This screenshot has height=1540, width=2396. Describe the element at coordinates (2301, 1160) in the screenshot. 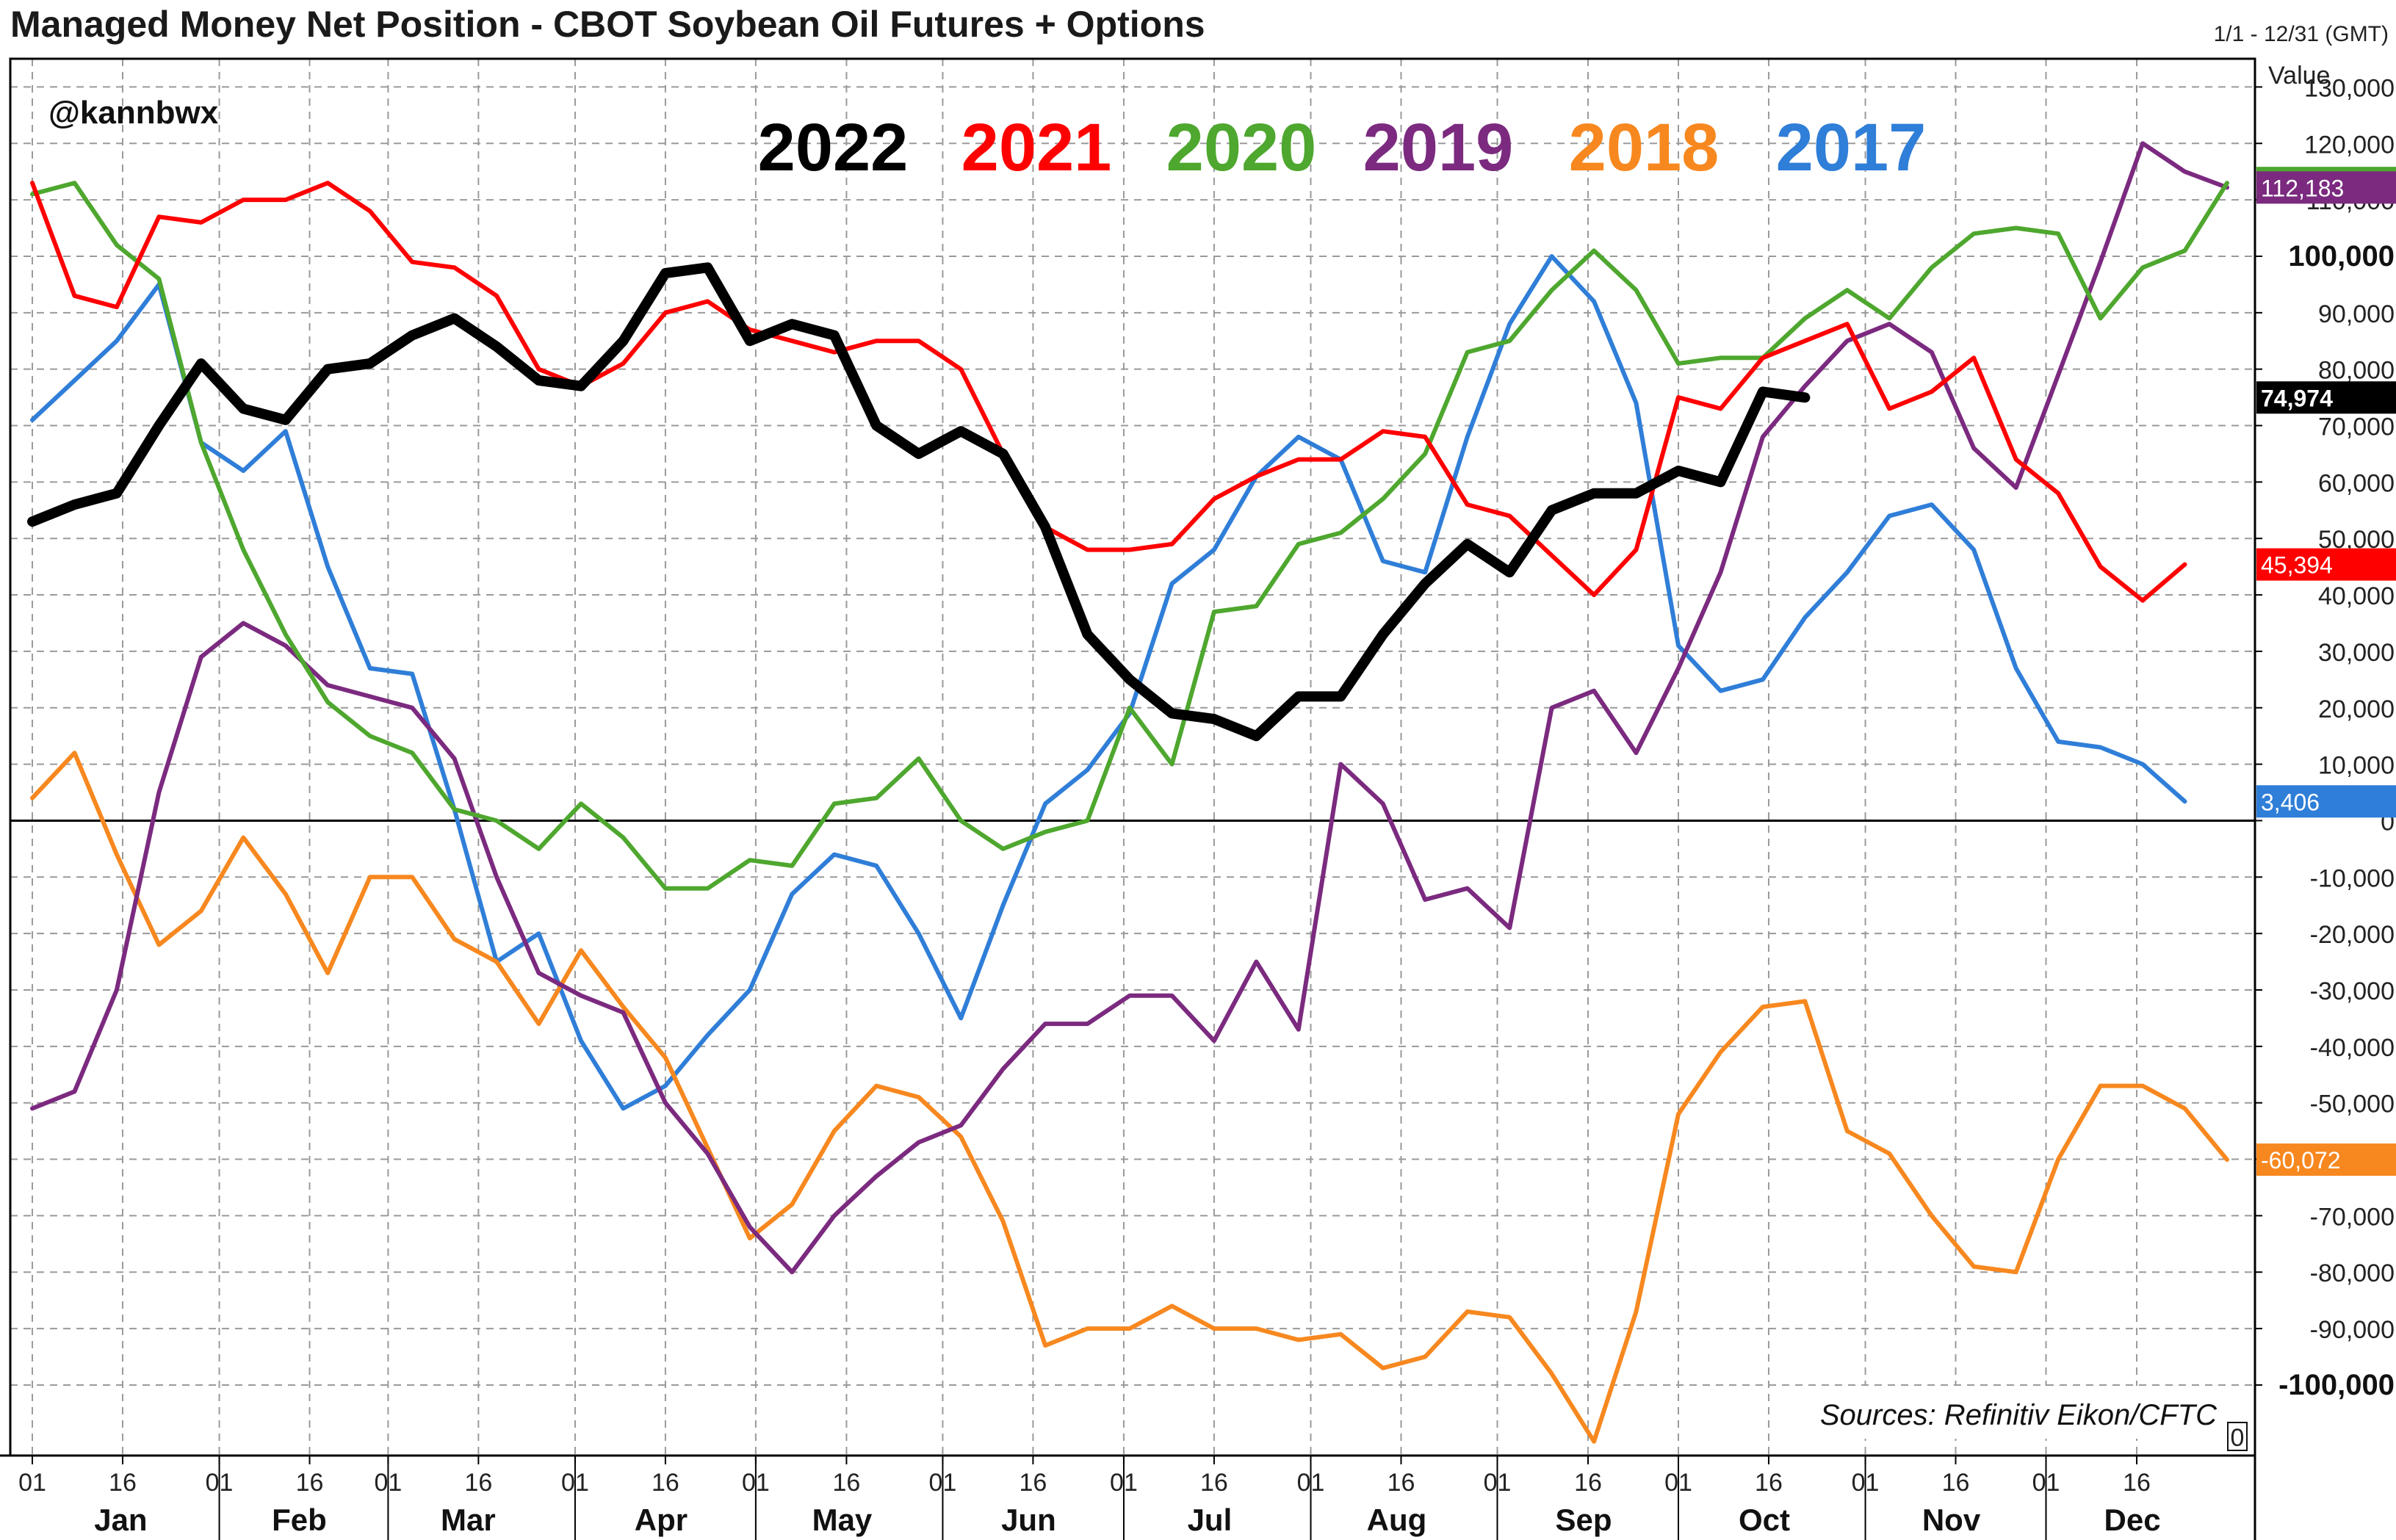

I see `end-value-label: -60,072` at that location.